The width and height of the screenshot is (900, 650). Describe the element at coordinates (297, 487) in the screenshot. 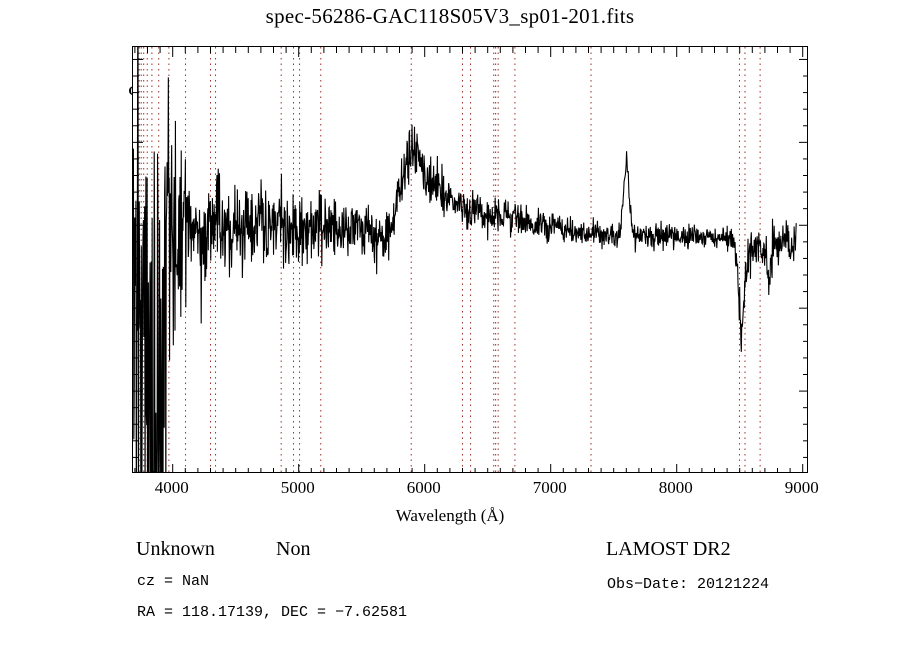

I see `x-tick-label: 5000` at that location.